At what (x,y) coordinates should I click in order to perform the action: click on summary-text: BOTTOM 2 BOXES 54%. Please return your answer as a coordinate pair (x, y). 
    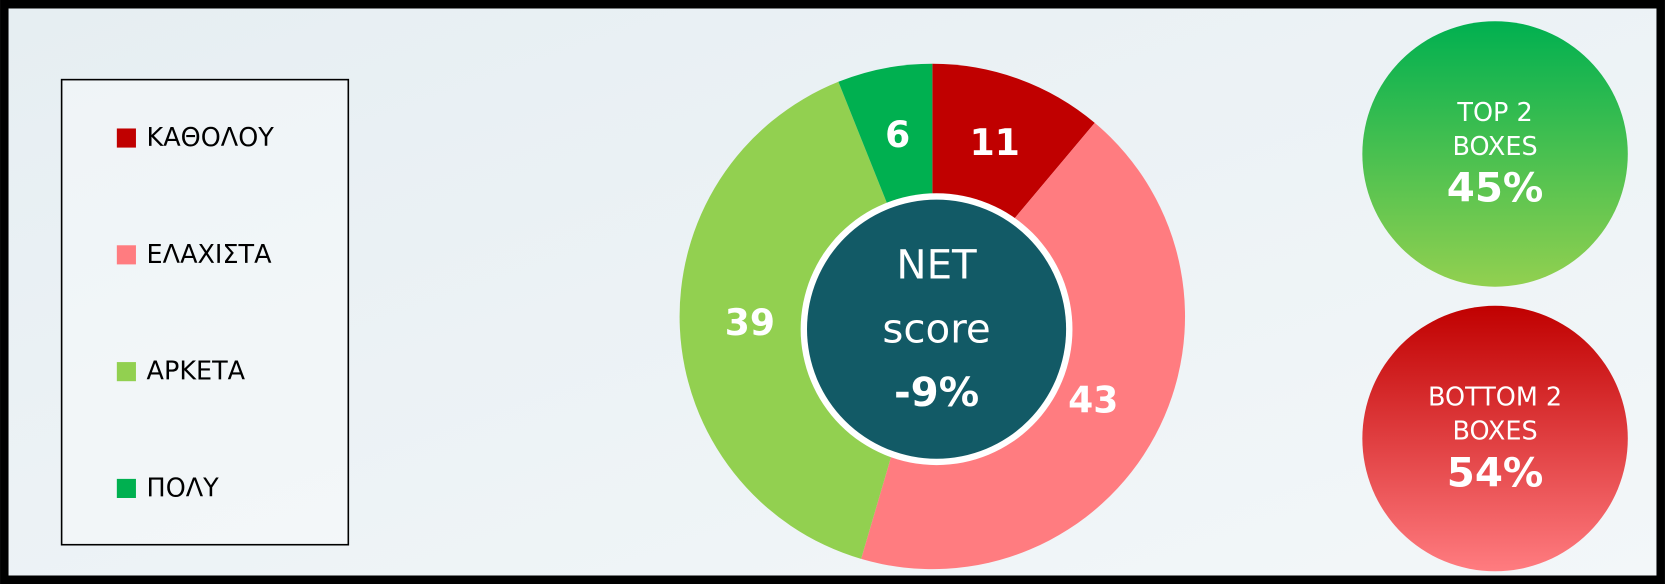
    Looking at the image, I should click on (1495, 438).